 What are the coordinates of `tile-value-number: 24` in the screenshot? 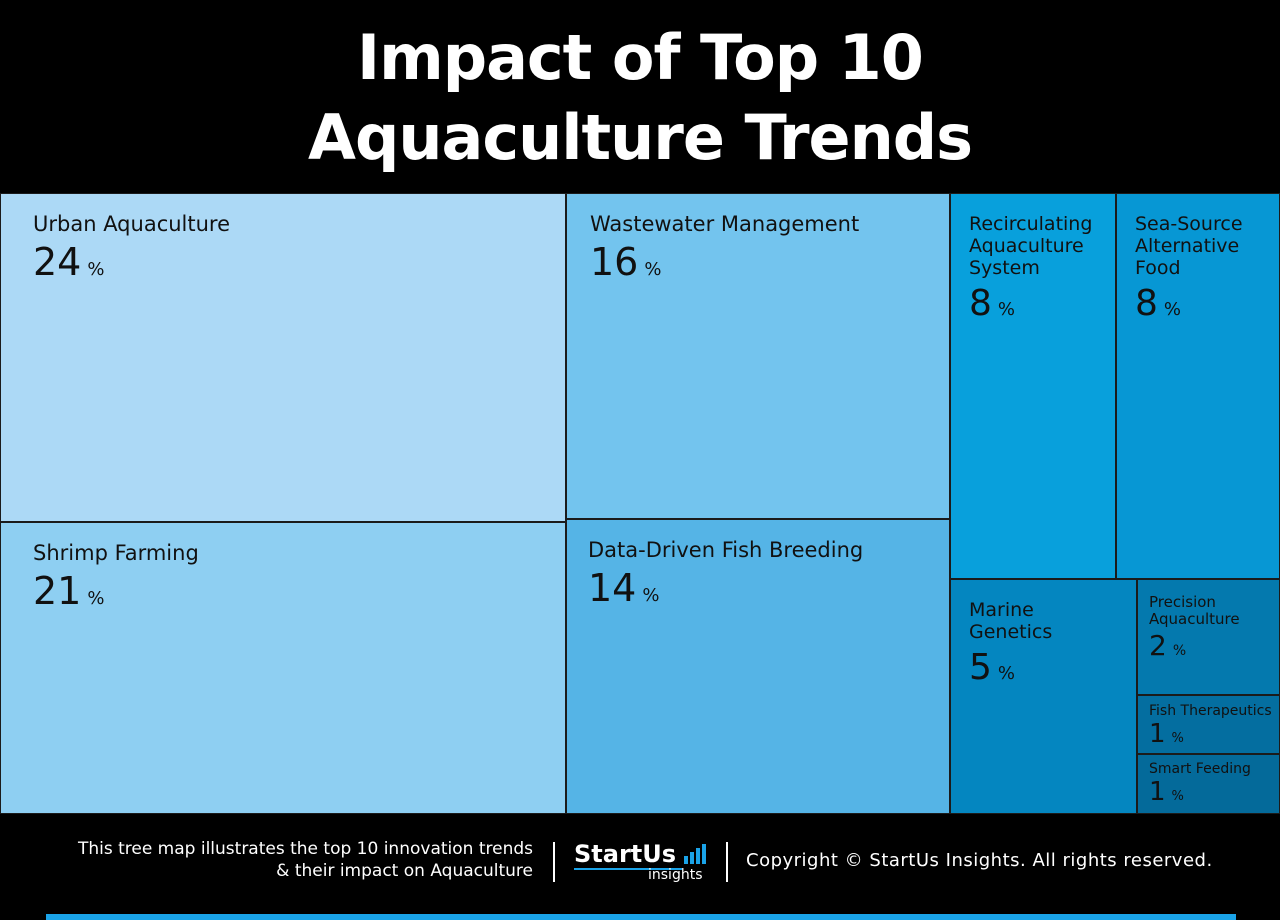 It's located at (57, 262).